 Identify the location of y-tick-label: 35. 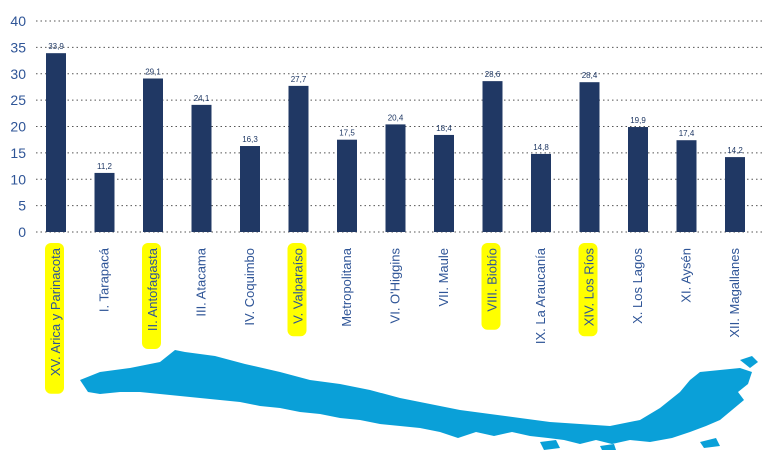
(18, 47).